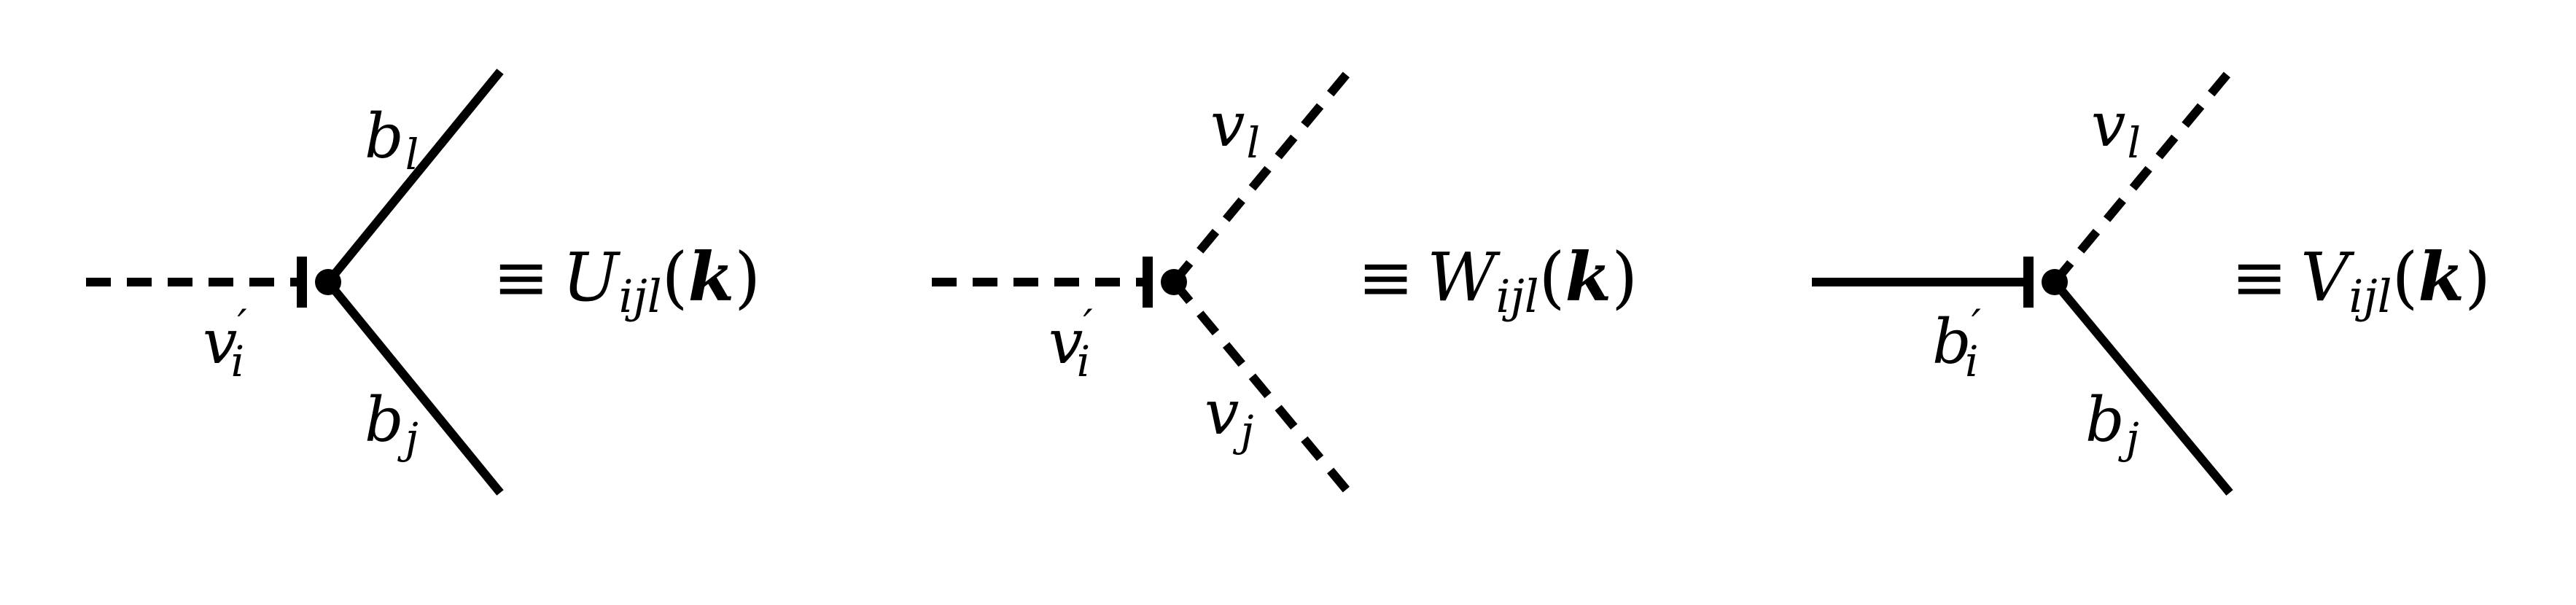 Image resolution: width=2576 pixels, height=605 pixels. Describe the element at coordinates (1956, 343) in the screenshot. I see `label-incoming: b′ i` at that location.